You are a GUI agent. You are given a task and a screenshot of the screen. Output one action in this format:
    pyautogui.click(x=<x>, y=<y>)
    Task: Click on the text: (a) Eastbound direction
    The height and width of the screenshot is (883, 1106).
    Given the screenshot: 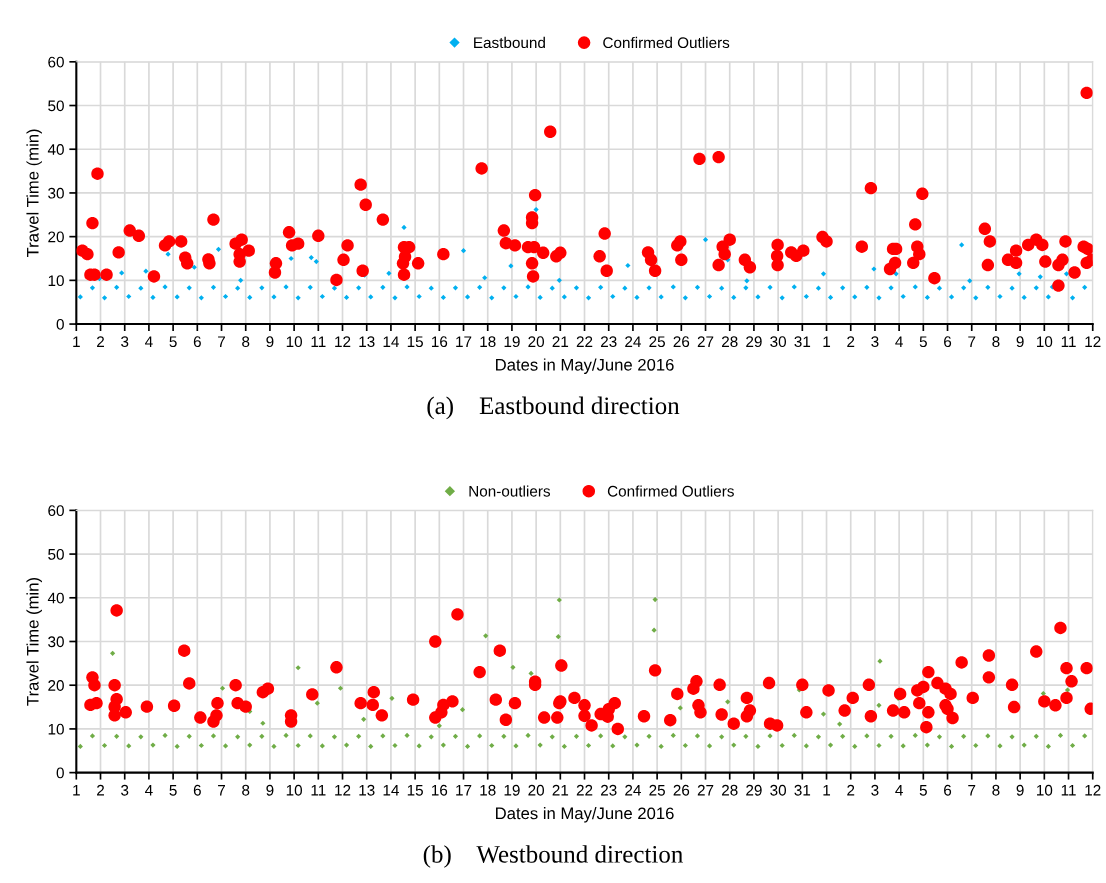 What is the action you would take?
    pyautogui.click(x=553, y=408)
    